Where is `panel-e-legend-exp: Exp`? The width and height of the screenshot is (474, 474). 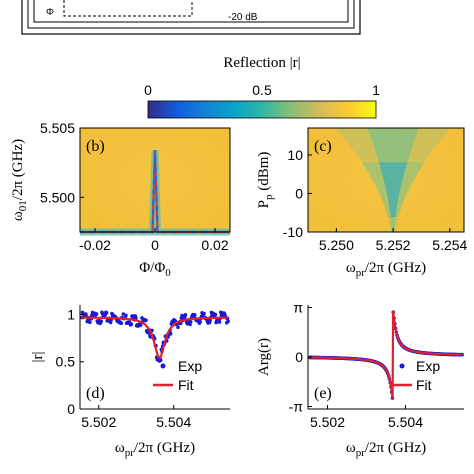
panel-e-legend-exp: Exp is located at coordinates (428, 366).